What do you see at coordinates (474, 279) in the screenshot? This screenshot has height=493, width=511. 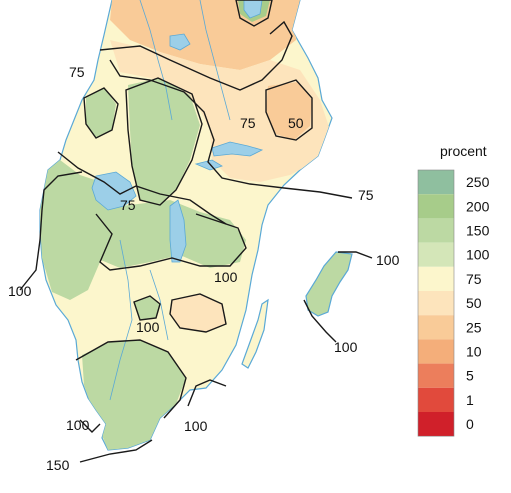 I see `legend-label: 75` at bounding box center [474, 279].